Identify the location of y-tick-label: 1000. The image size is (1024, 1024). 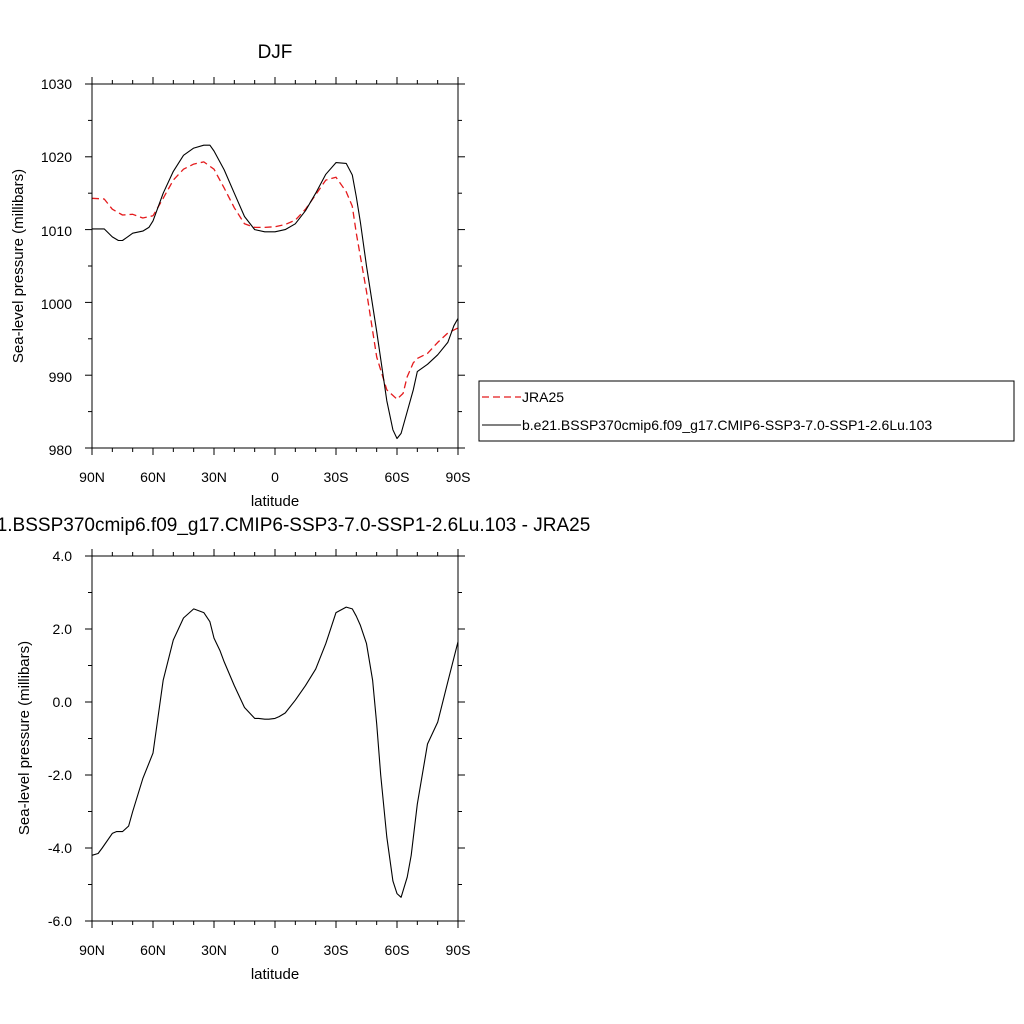
(56, 304).